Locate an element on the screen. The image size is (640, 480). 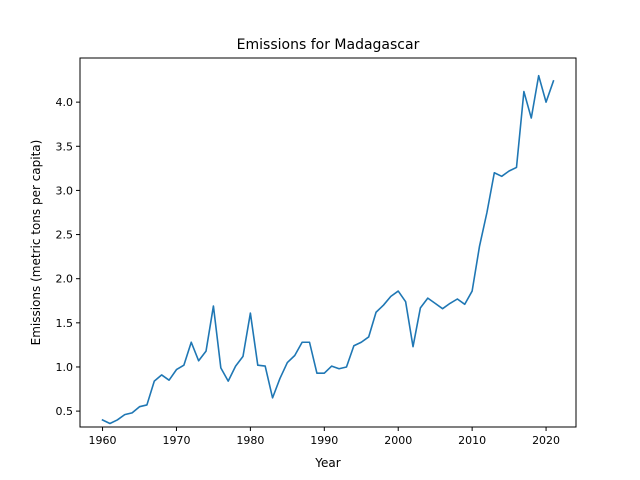
y-tick-label: 1.0 is located at coordinates (65, 367).